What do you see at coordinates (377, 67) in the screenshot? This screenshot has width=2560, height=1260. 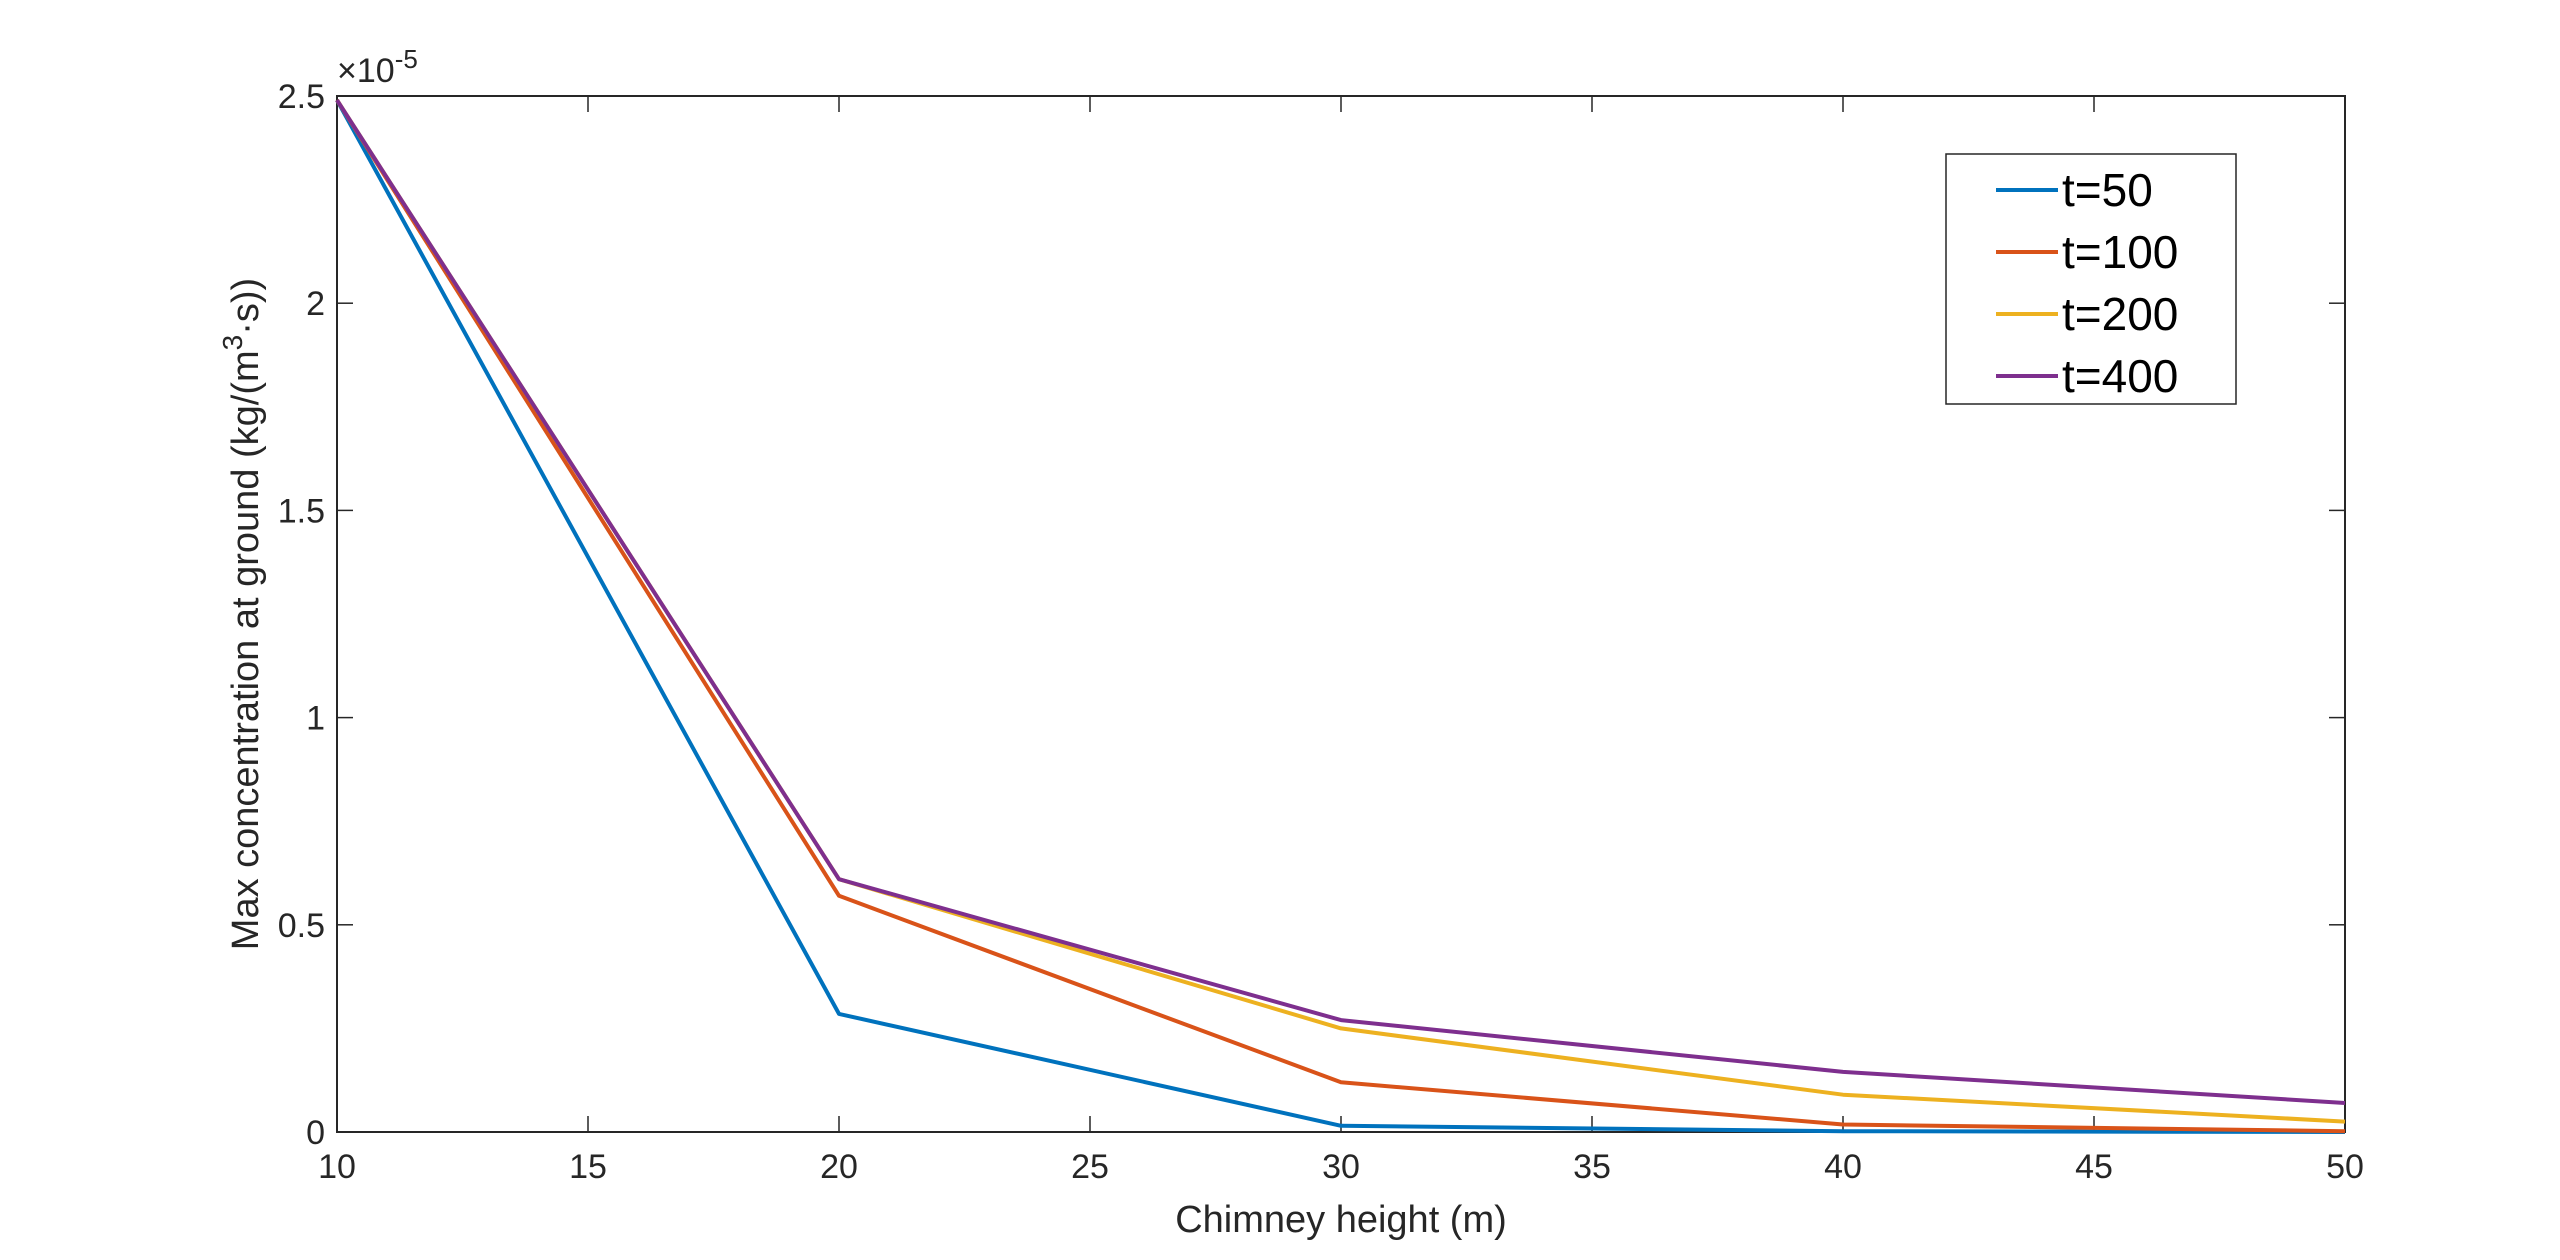 I see `y-exponent-label: ×10⁻⁵` at bounding box center [377, 67].